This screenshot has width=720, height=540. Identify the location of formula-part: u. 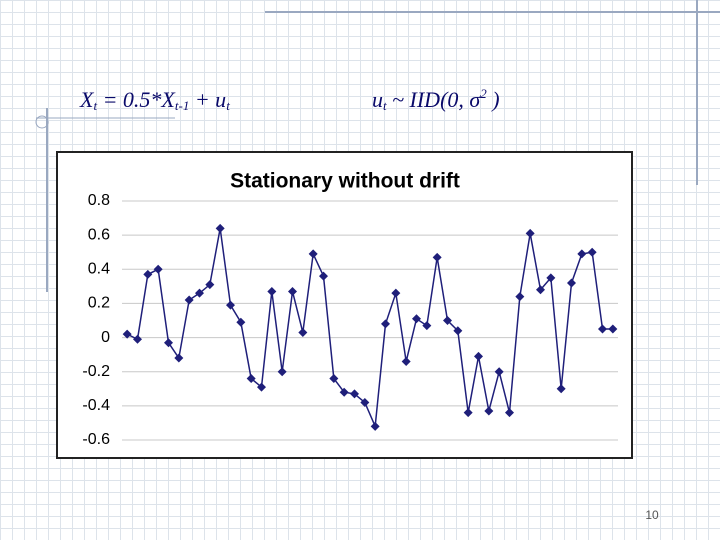
(377, 99).